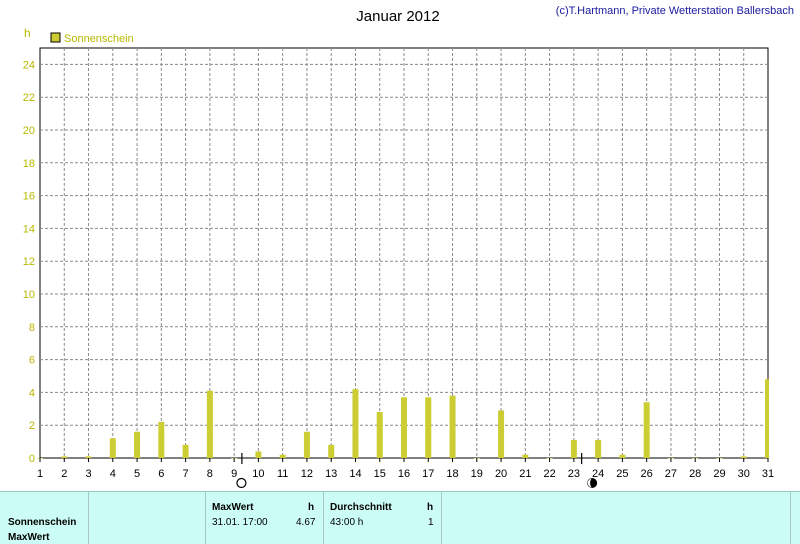 The image size is (800, 544). What do you see at coordinates (32, 393) in the screenshot?
I see `y-tick-label: 4` at bounding box center [32, 393].